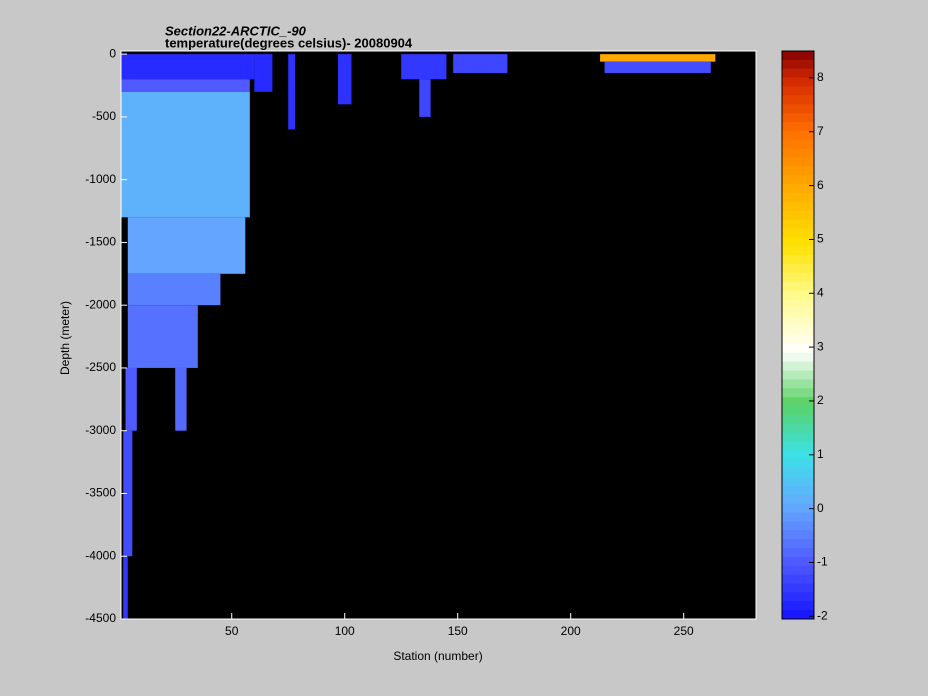 Image resolution: width=928 pixels, height=696 pixels. Describe the element at coordinates (820, 400) in the screenshot. I see `colorbar-tick-label: 2` at that location.